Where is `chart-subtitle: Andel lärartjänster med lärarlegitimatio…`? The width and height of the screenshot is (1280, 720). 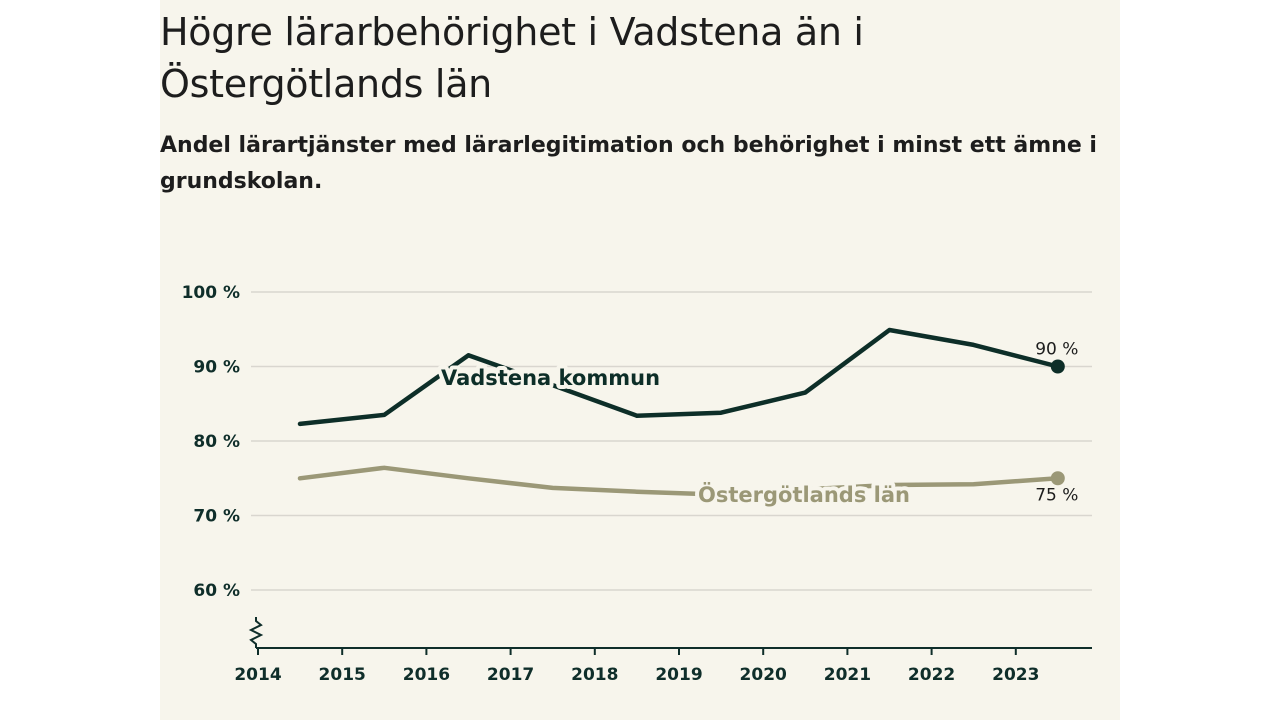
chart-subtitle: Andel lärartjänster med lärarlegitimatio… is located at coordinates (628, 163).